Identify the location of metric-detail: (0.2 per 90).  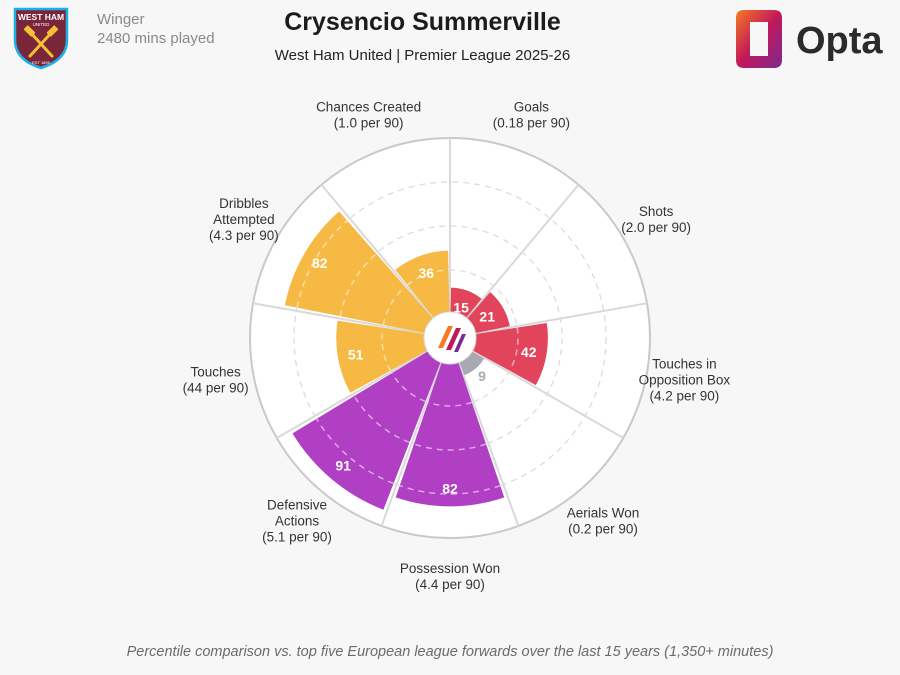
(603, 528).